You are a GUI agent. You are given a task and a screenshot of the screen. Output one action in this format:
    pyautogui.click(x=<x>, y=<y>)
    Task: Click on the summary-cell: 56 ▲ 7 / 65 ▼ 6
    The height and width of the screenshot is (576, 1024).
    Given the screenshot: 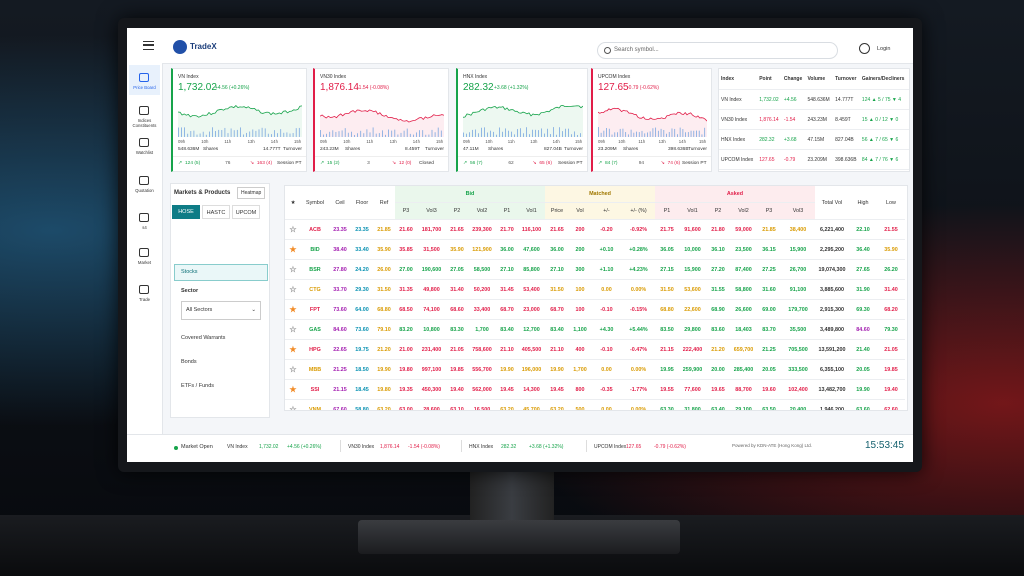 What is the action you would take?
    pyautogui.click(x=884, y=139)
    